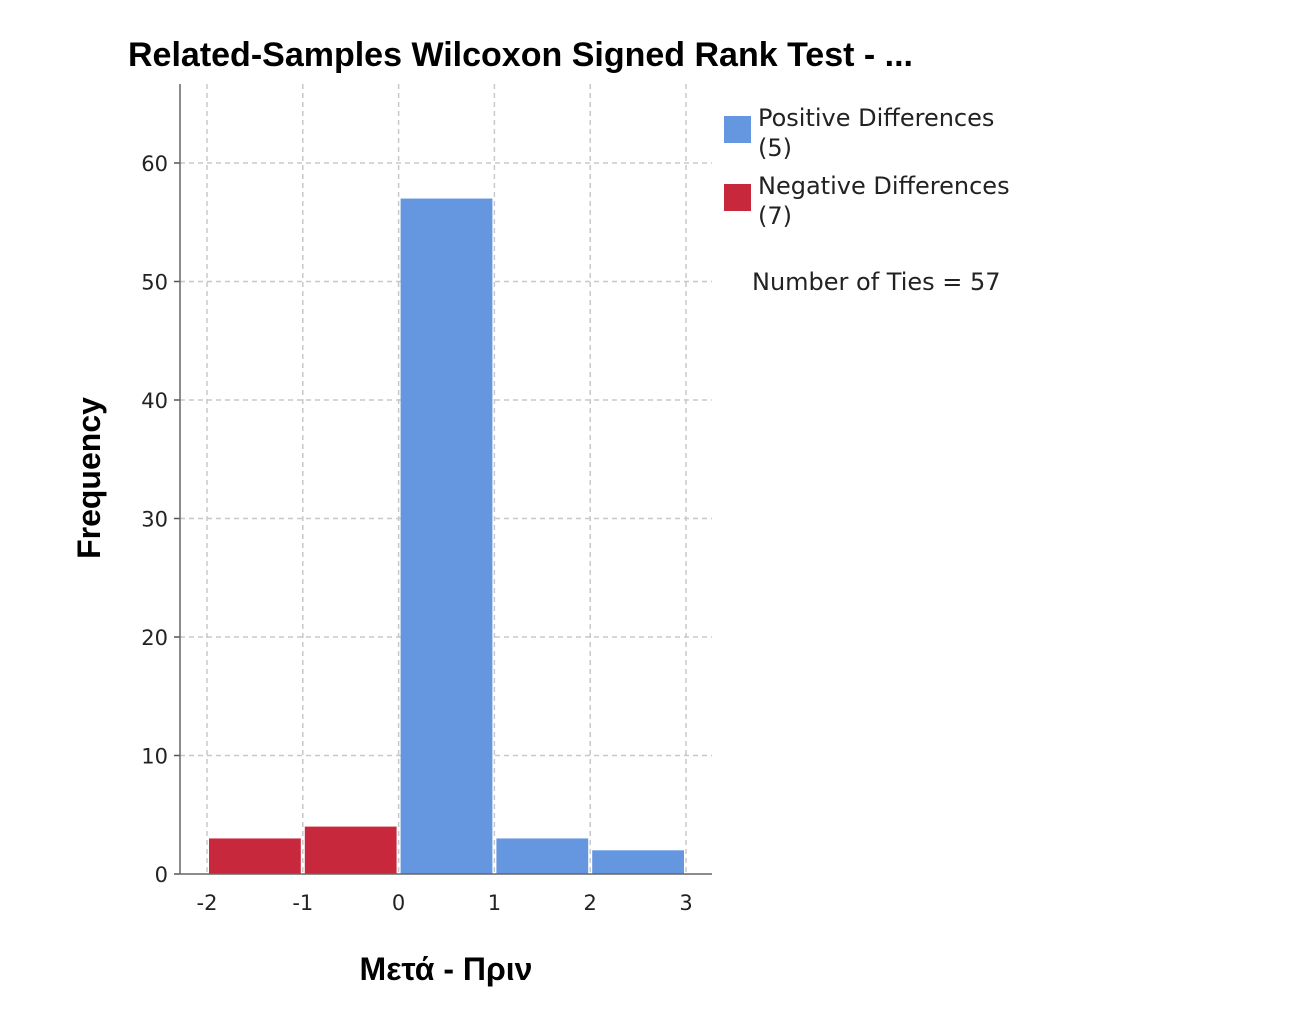 This screenshot has height=1030, width=1292. I want to click on x-axis-label: Μετά - Πριν, so click(446, 969).